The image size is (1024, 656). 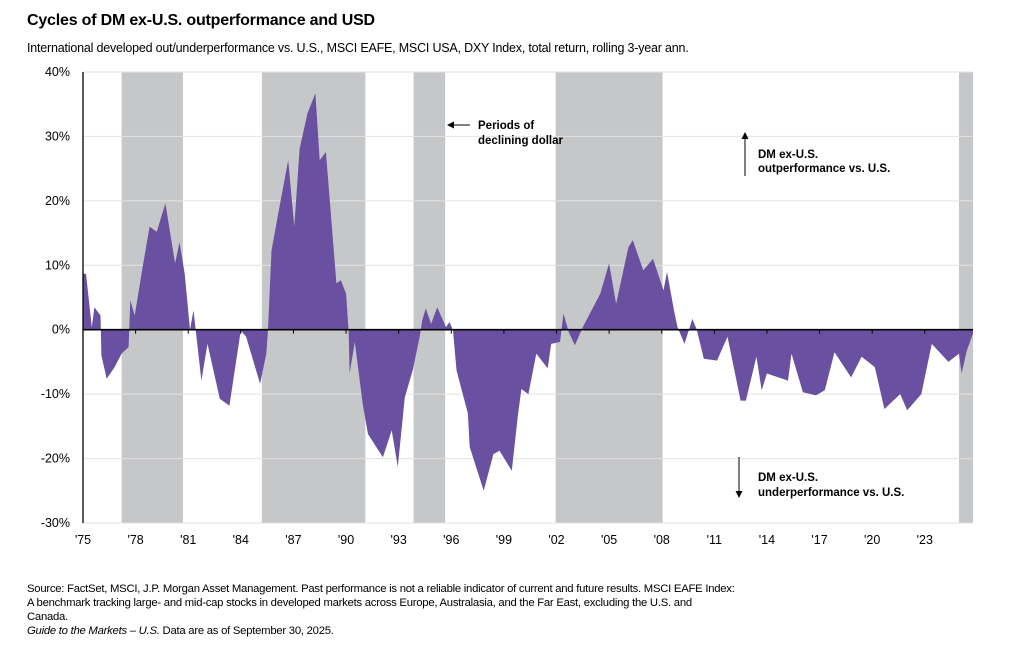 I want to click on x-tick-label: '02, so click(x=556, y=540).